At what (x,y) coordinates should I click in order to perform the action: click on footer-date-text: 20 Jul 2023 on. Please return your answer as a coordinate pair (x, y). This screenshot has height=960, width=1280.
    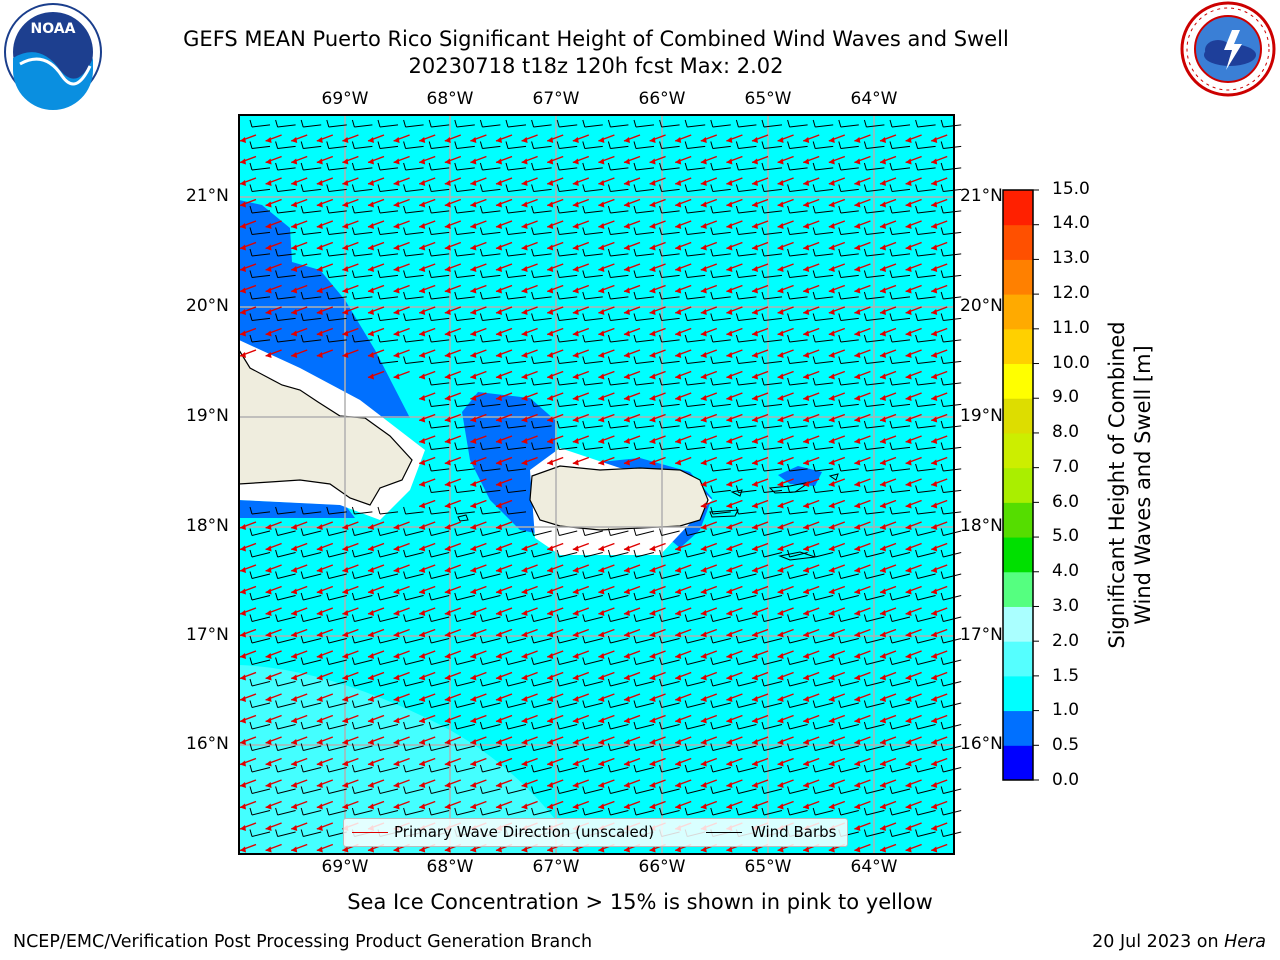
    Looking at the image, I should click on (1158, 942).